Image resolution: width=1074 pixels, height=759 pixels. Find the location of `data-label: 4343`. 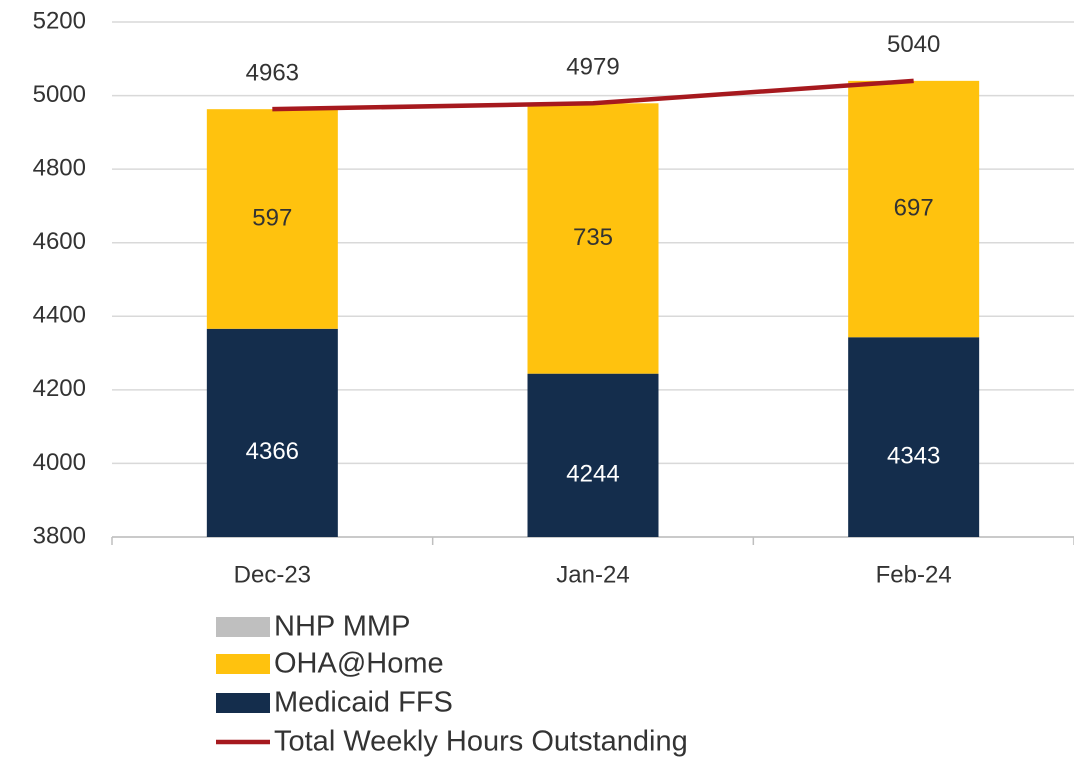

data-label: 4343 is located at coordinates (913, 455).